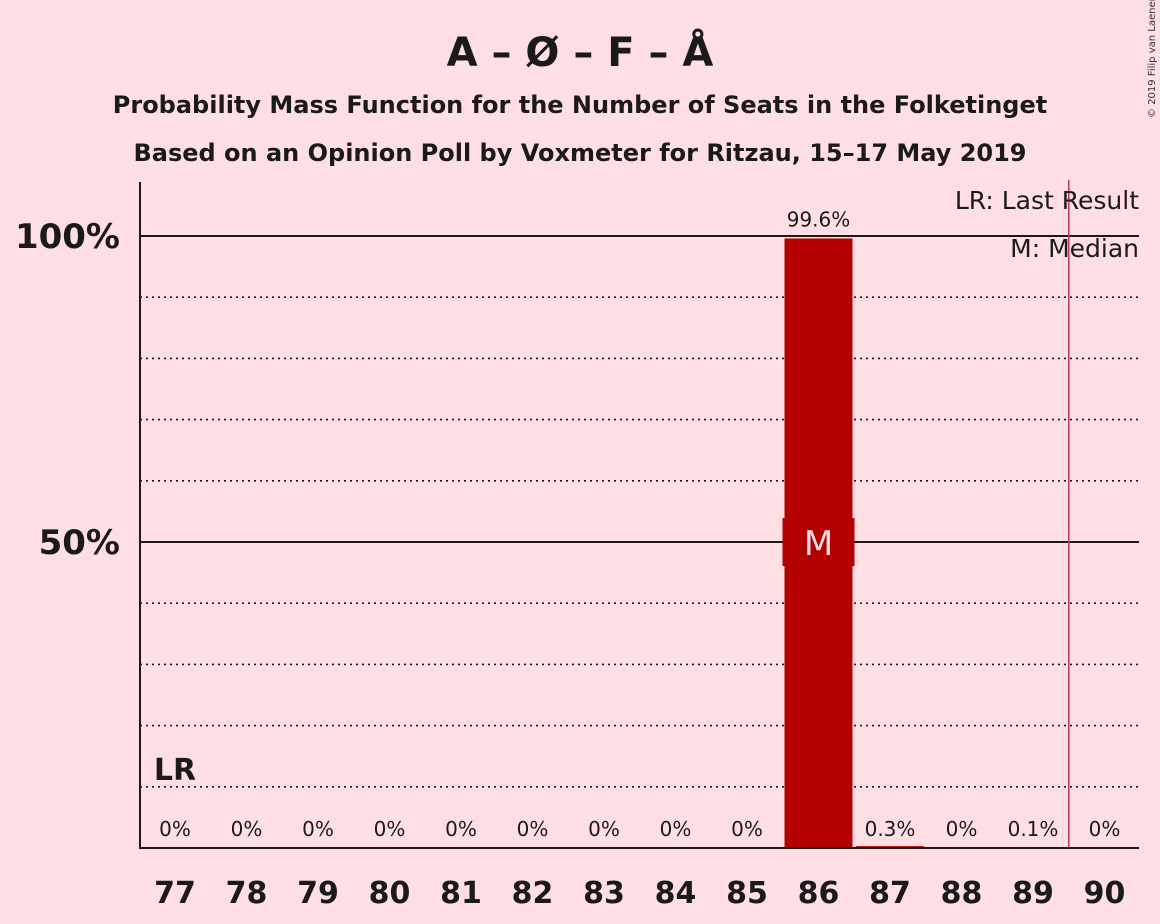  Describe the element at coordinates (175, 893) in the screenshot. I see `x-tick-label: 77` at that location.